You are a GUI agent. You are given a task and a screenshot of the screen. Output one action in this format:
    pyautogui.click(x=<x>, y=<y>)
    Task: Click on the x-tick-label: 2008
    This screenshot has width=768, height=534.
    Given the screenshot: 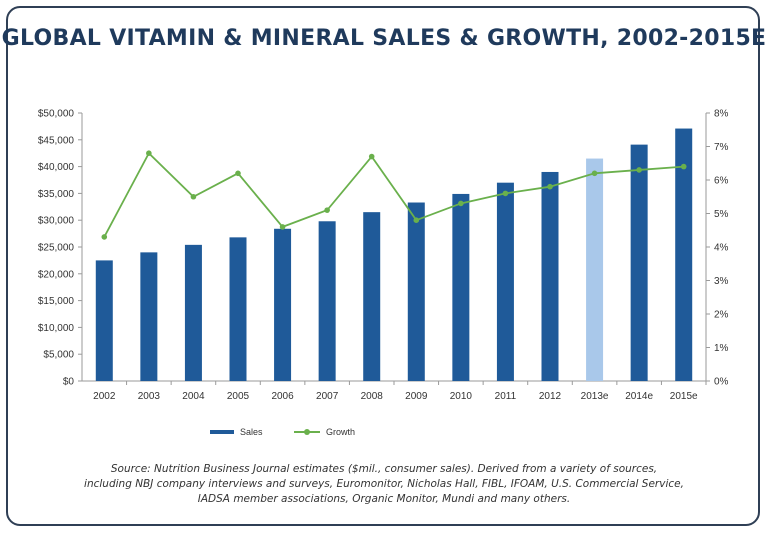 What is the action you would take?
    pyautogui.click(x=372, y=396)
    